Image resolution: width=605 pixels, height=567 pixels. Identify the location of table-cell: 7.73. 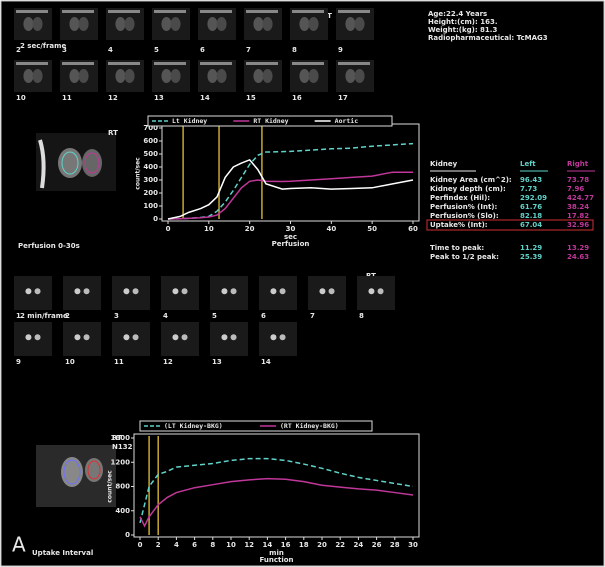
(528, 189).